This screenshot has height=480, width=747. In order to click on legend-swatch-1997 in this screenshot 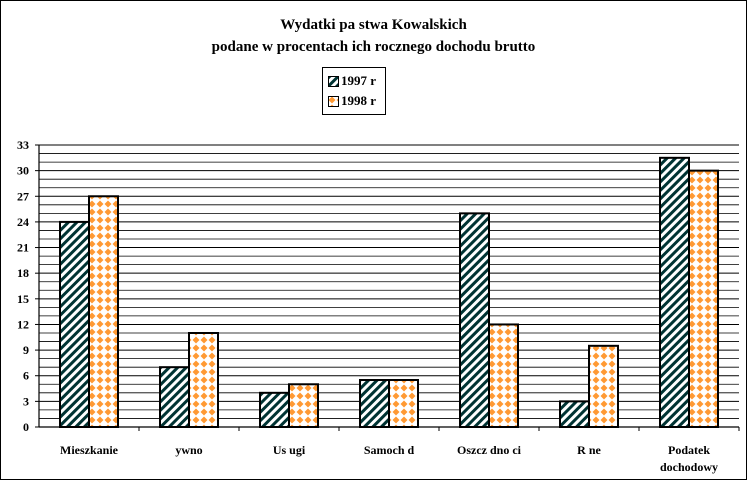, I will do `click(333, 81)`.